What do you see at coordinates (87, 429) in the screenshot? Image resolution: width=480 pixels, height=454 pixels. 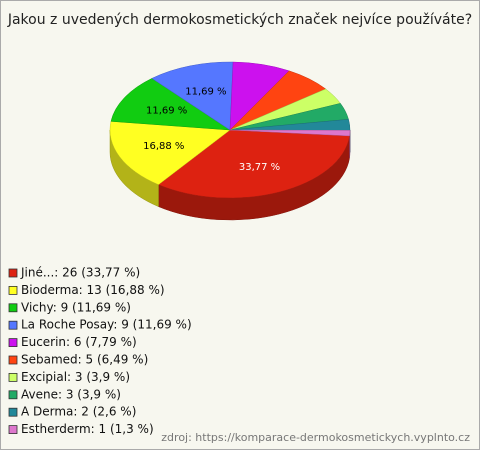 I see `legend-label: Estherderm: 1 (1,3 %)` at bounding box center [87, 429].